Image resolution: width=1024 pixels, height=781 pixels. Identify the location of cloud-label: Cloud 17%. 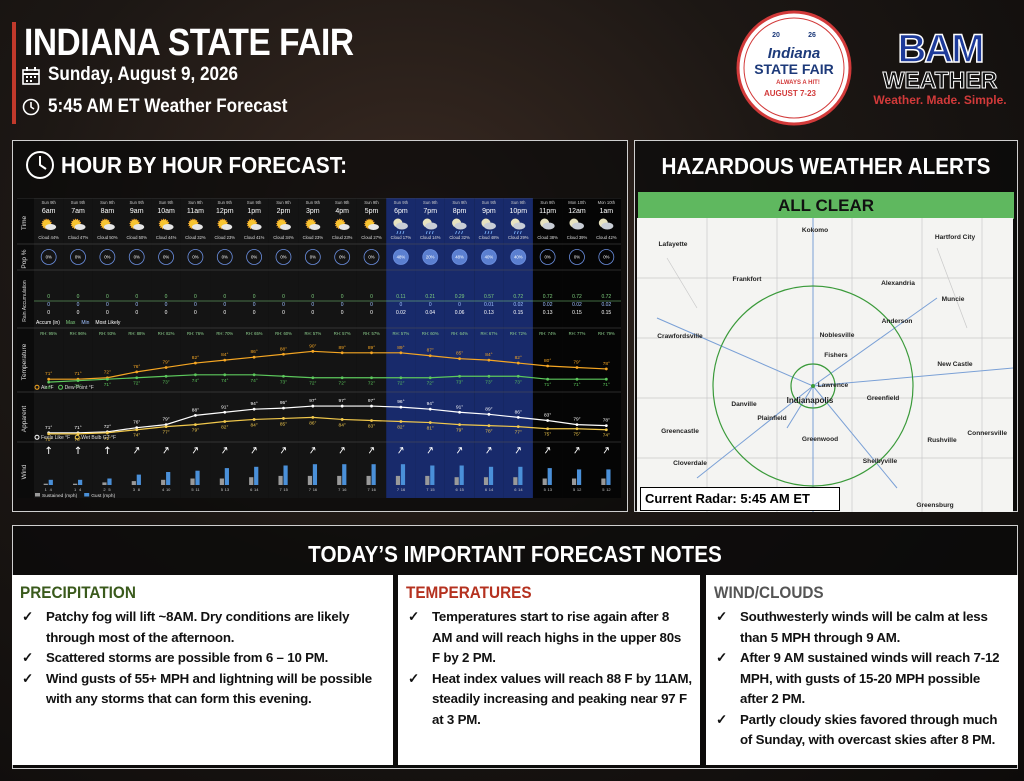
(401, 237).